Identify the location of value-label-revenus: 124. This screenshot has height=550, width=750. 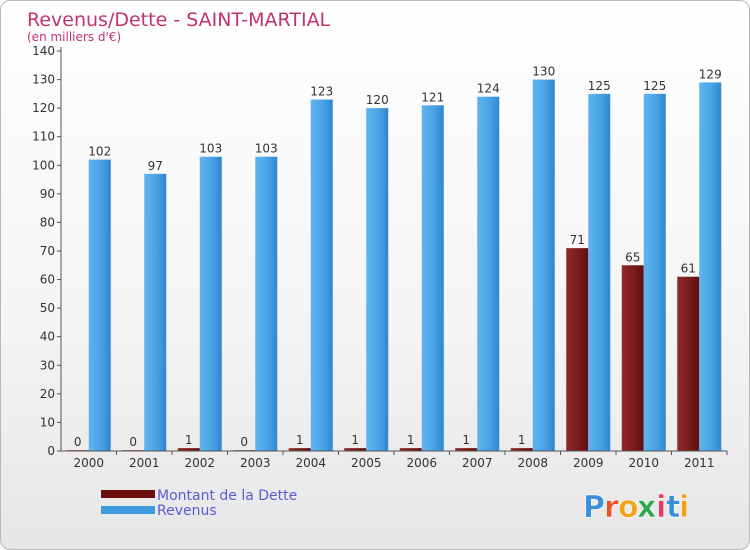
(488, 89).